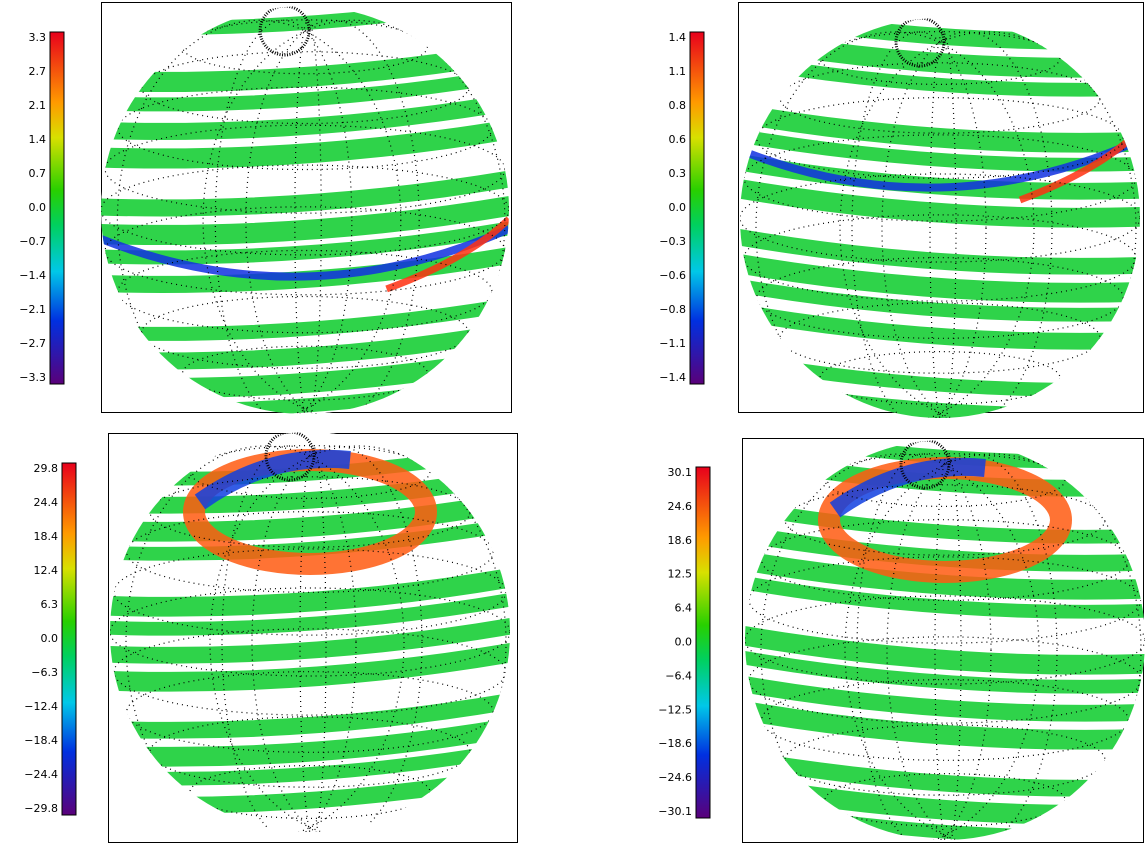 This screenshot has height=844, width=1145. Describe the element at coordinates (678, 71) in the screenshot. I see `colorbar-label: 1.1` at that location.